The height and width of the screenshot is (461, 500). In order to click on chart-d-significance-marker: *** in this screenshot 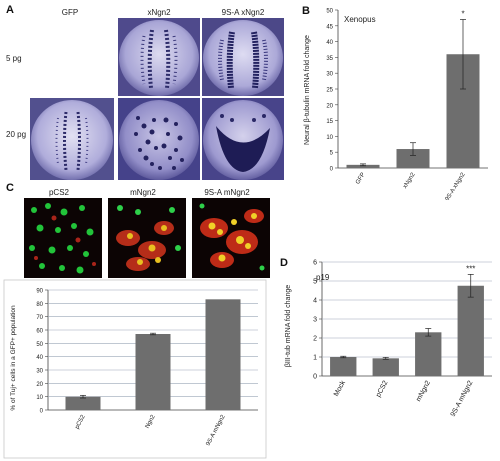, I will do `click(470, 268)`.